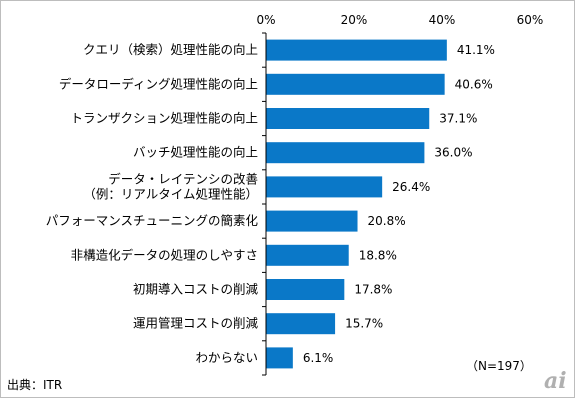 The image size is (577, 400). Describe the element at coordinates (476, 50) in the screenshot. I see `value-label: 41.1%` at that location.